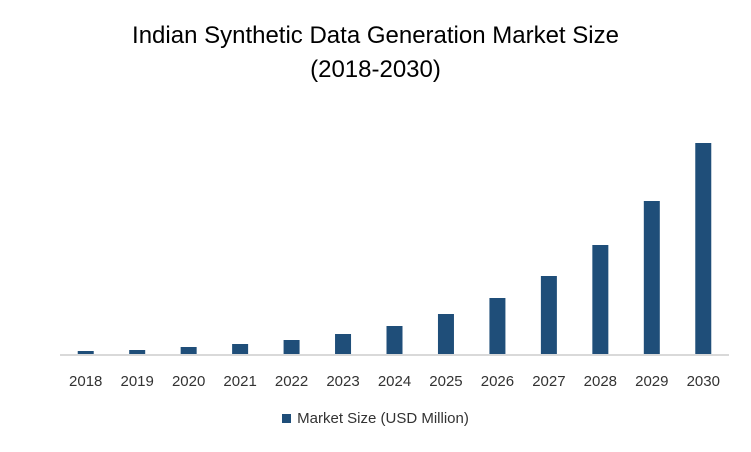 This screenshot has height=452, width=751. Describe the element at coordinates (239, 381) in the screenshot. I see `x-tick-label: 2021` at that location.